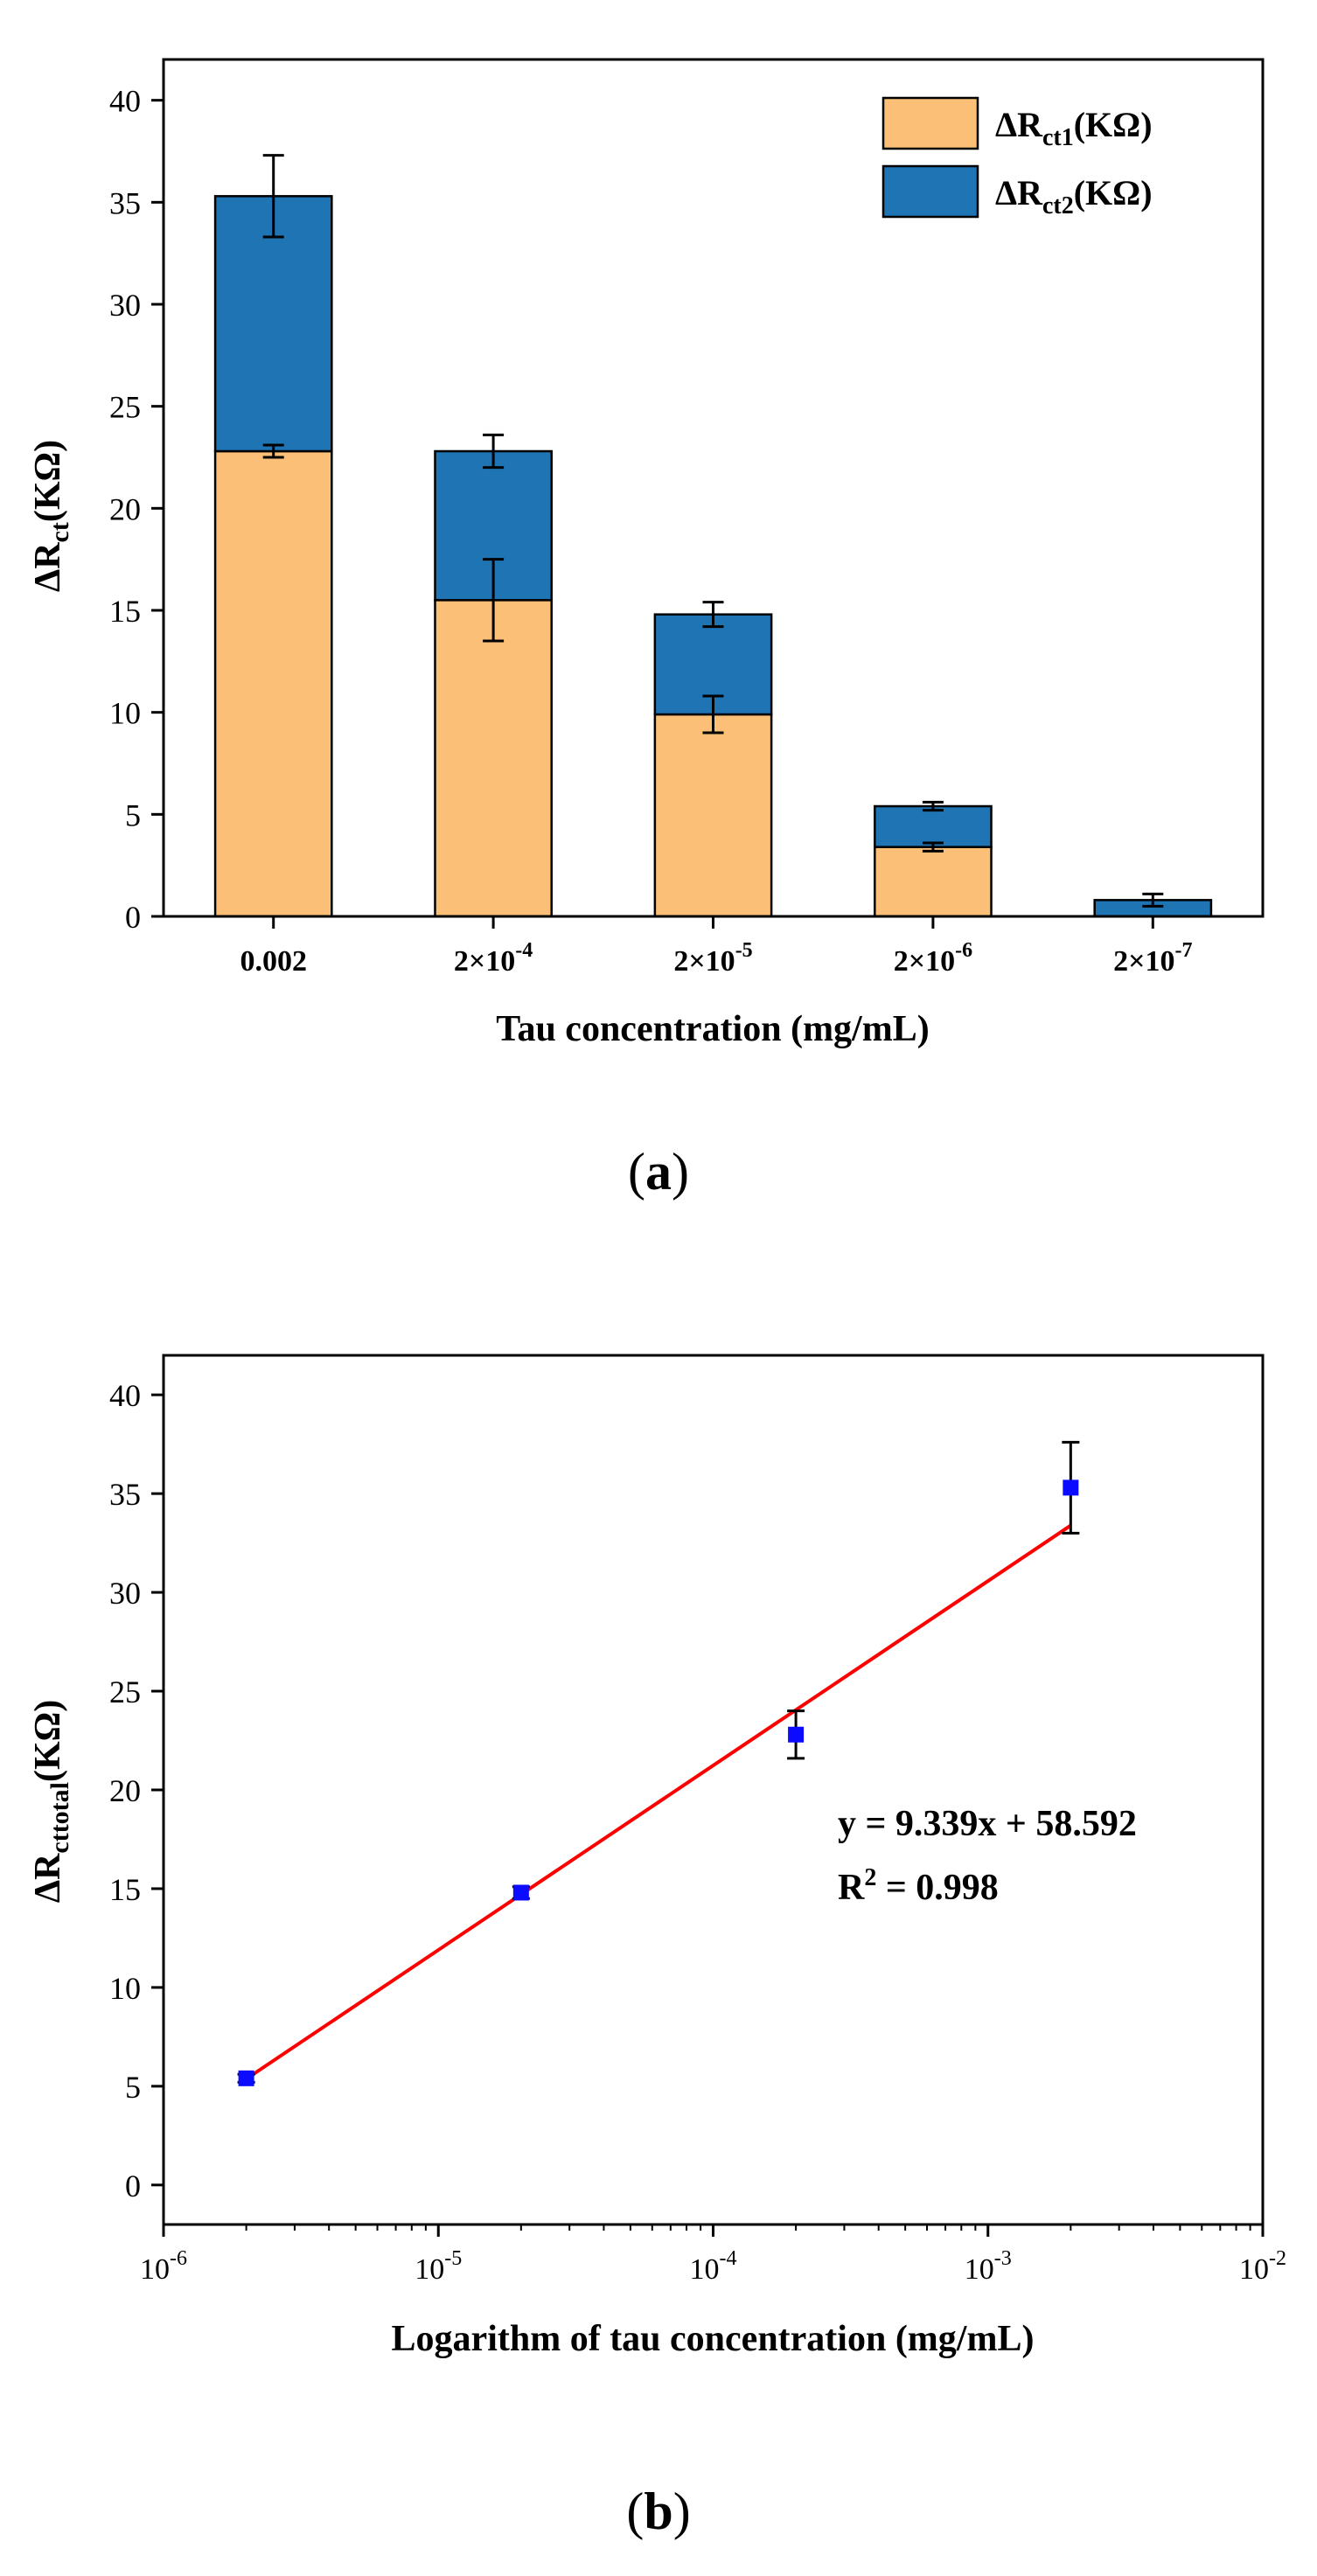 This screenshot has height=2576, width=1317. What do you see at coordinates (712, 1029) in the screenshot?
I see `panel-a-x-axis-label: Tau concentration (mg/mL)` at bounding box center [712, 1029].